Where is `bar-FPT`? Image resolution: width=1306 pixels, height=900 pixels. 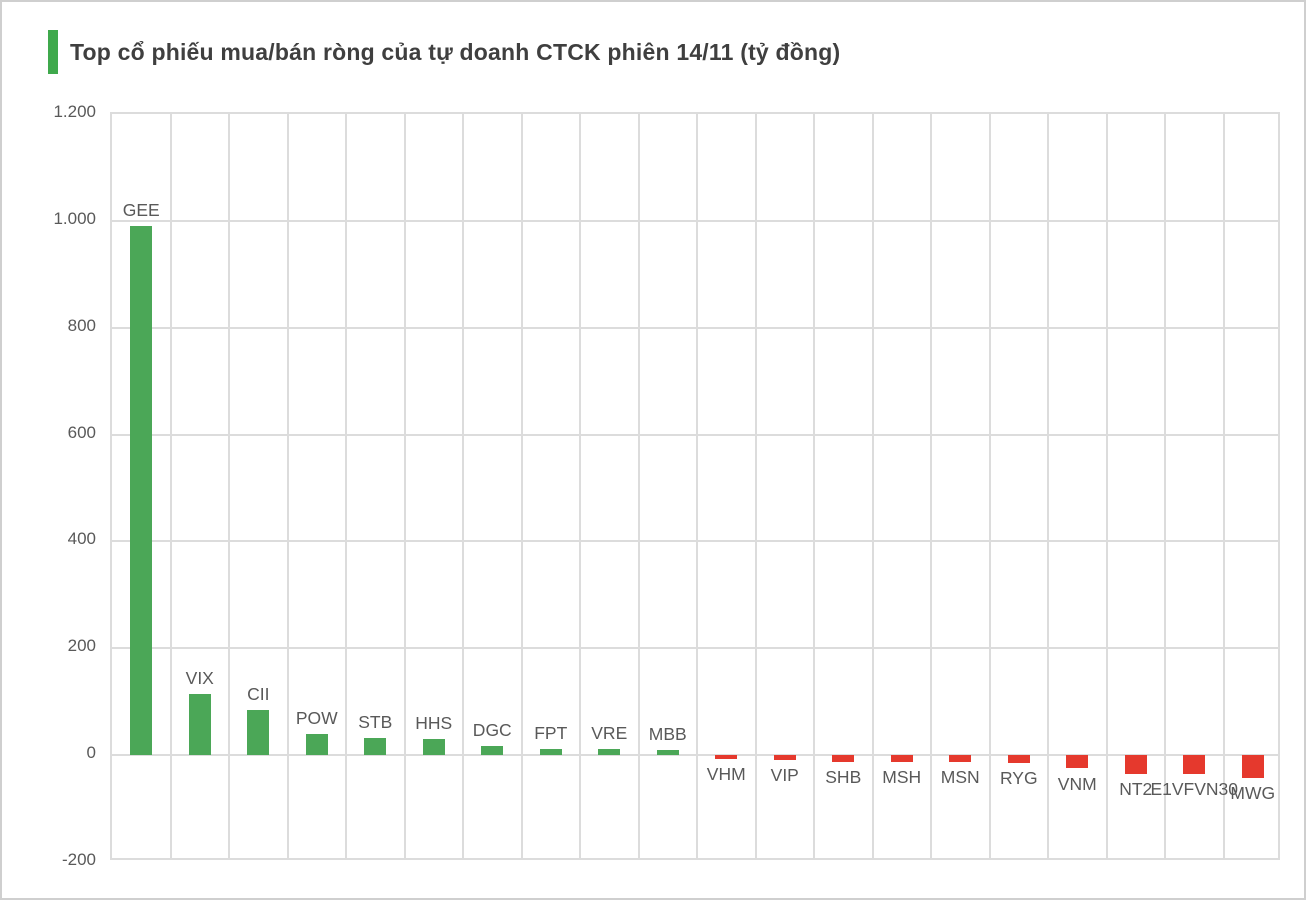 bar-FPT is located at coordinates (550, 752).